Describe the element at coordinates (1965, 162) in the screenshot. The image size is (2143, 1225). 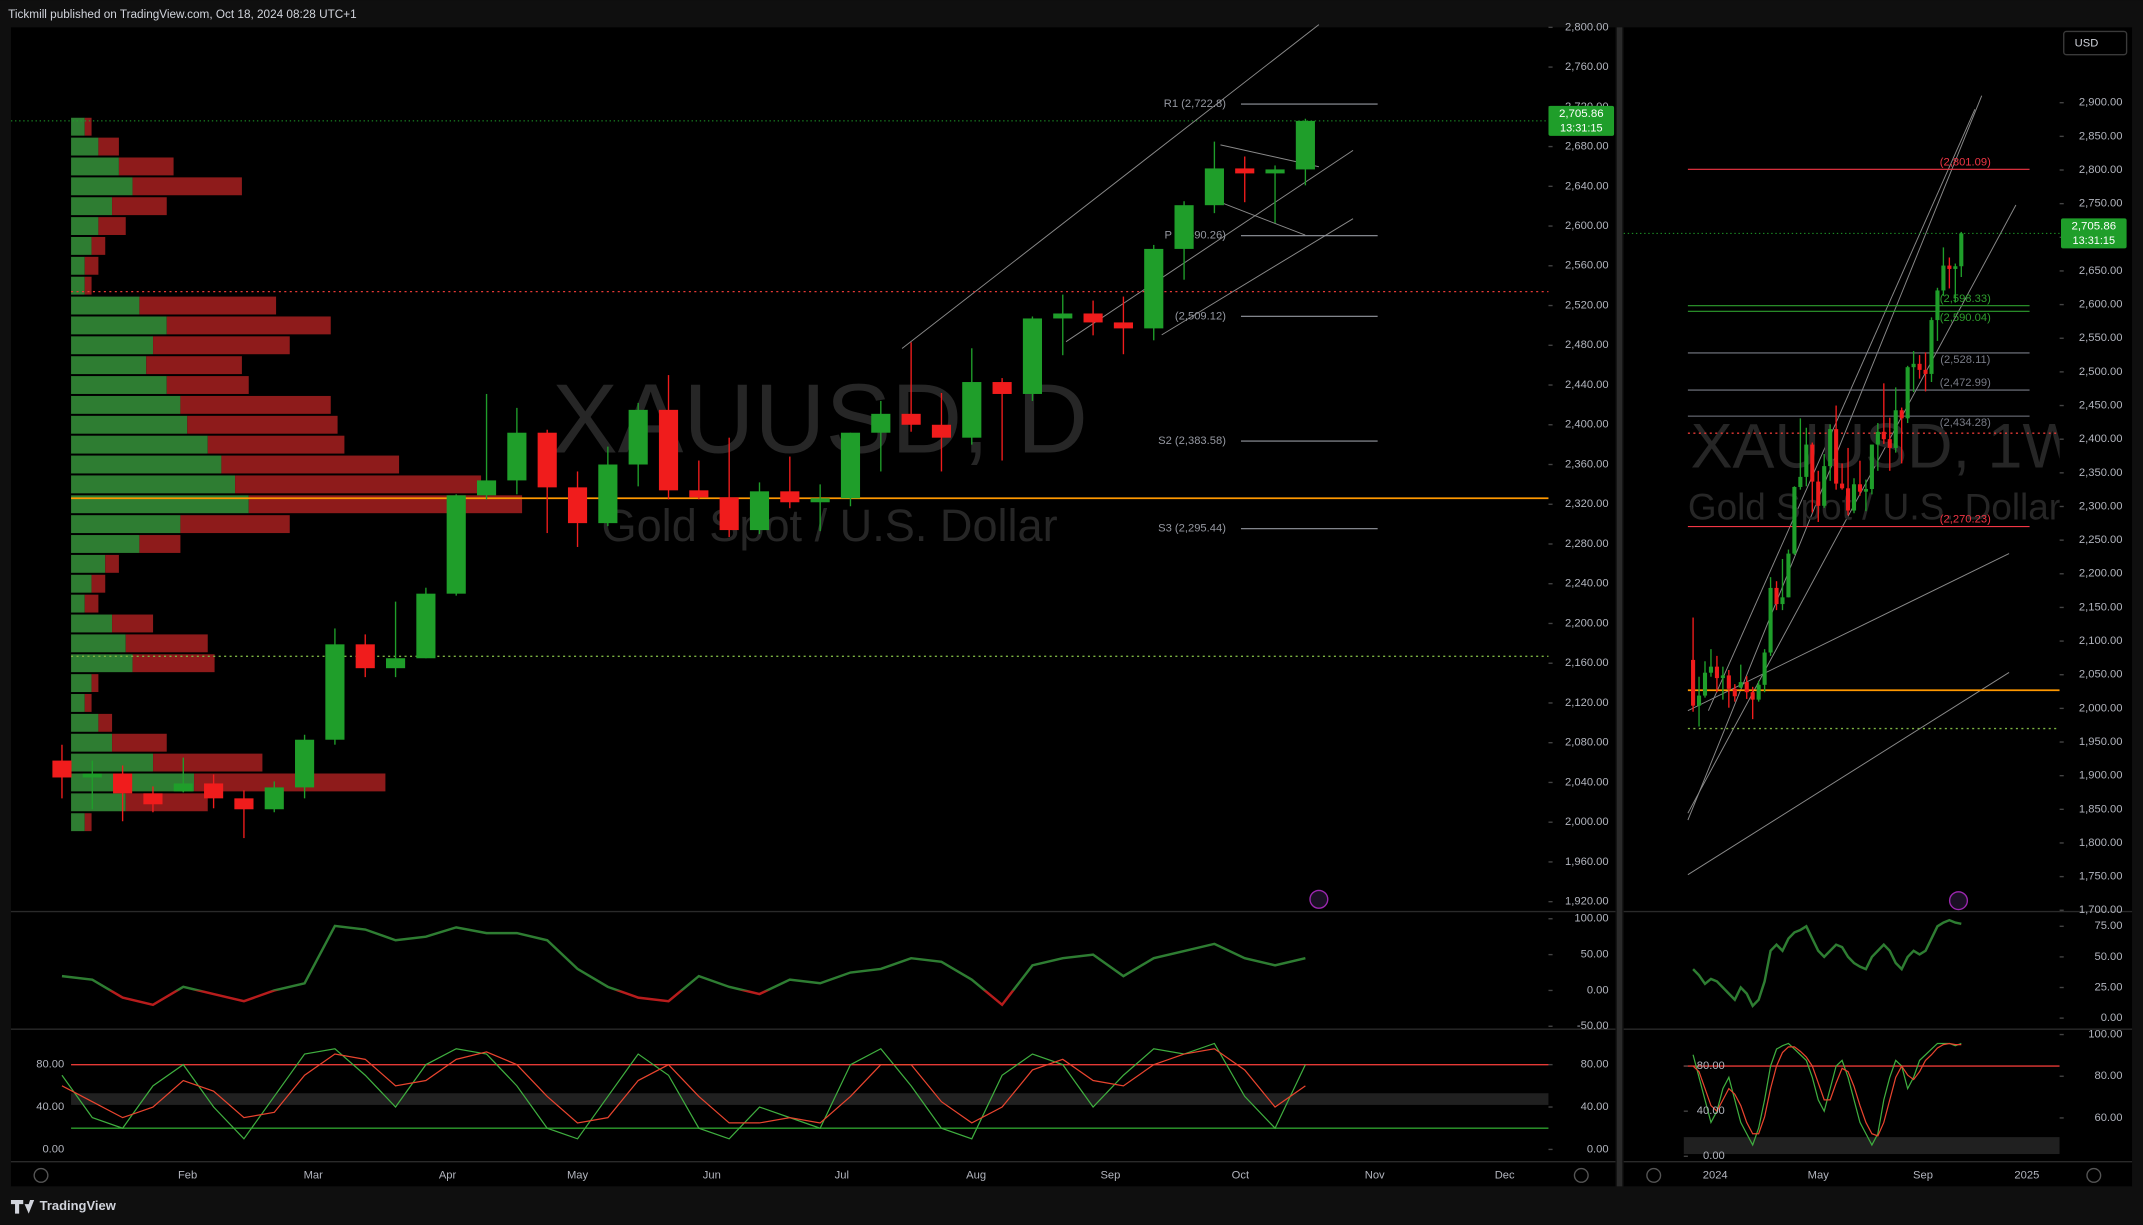
I see `pivot-label: (2,801.09)` at that location.